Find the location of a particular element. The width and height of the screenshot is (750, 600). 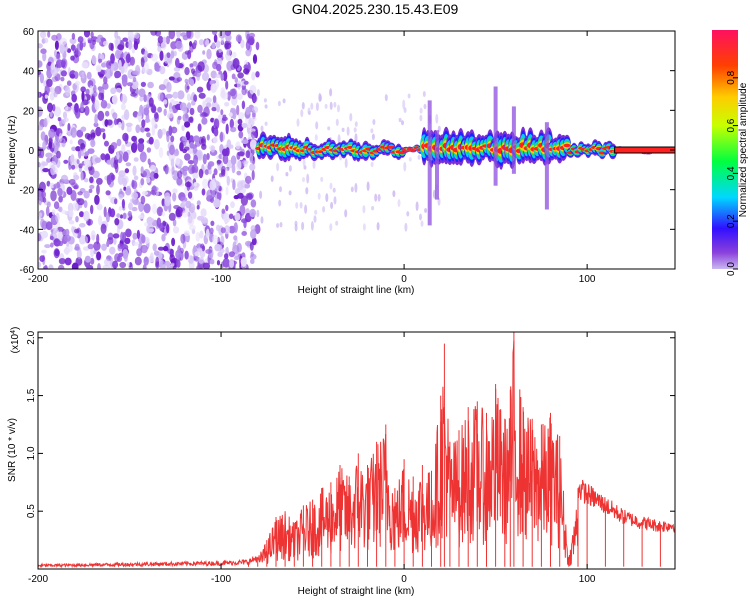

x-tick-label: -200 is located at coordinates (38, 579).